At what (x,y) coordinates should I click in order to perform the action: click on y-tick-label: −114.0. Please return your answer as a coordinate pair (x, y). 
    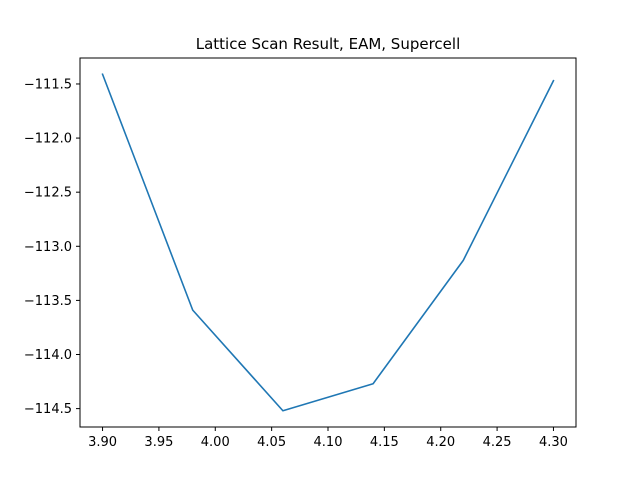
    Looking at the image, I should click on (48, 355).